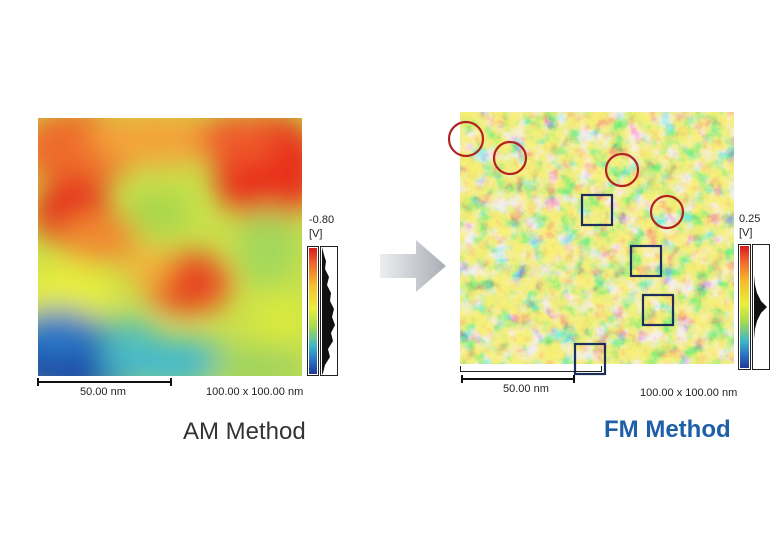  Describe the element at coordinates (761, 307) in the screenshot. I see `fm-histogram` at that location.